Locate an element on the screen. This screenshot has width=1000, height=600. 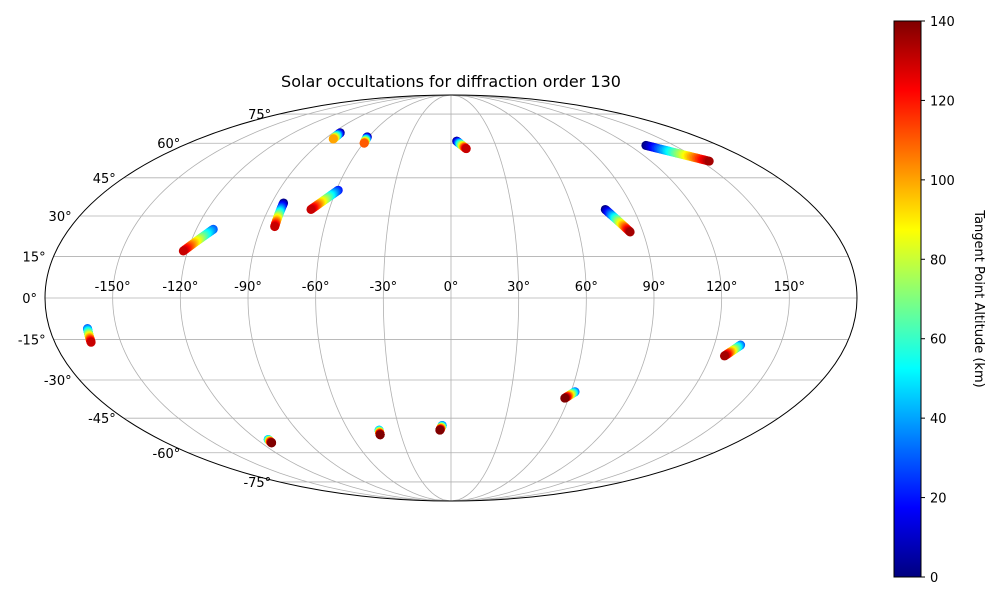
x-tick-label: -30° is located at coordinates (383, 287).